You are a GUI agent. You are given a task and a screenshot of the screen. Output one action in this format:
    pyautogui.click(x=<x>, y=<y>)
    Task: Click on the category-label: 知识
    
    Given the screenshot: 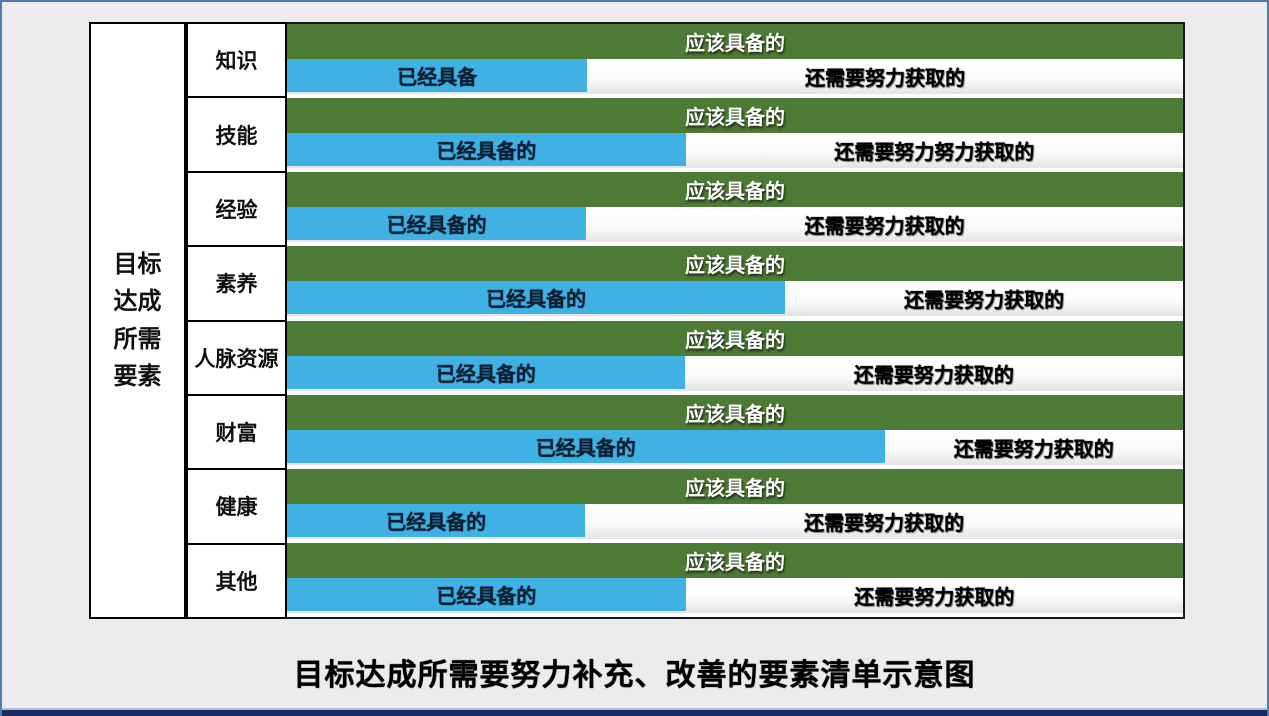 What is the action you would take?
    pyautogui.click(x=236, y=60)
    